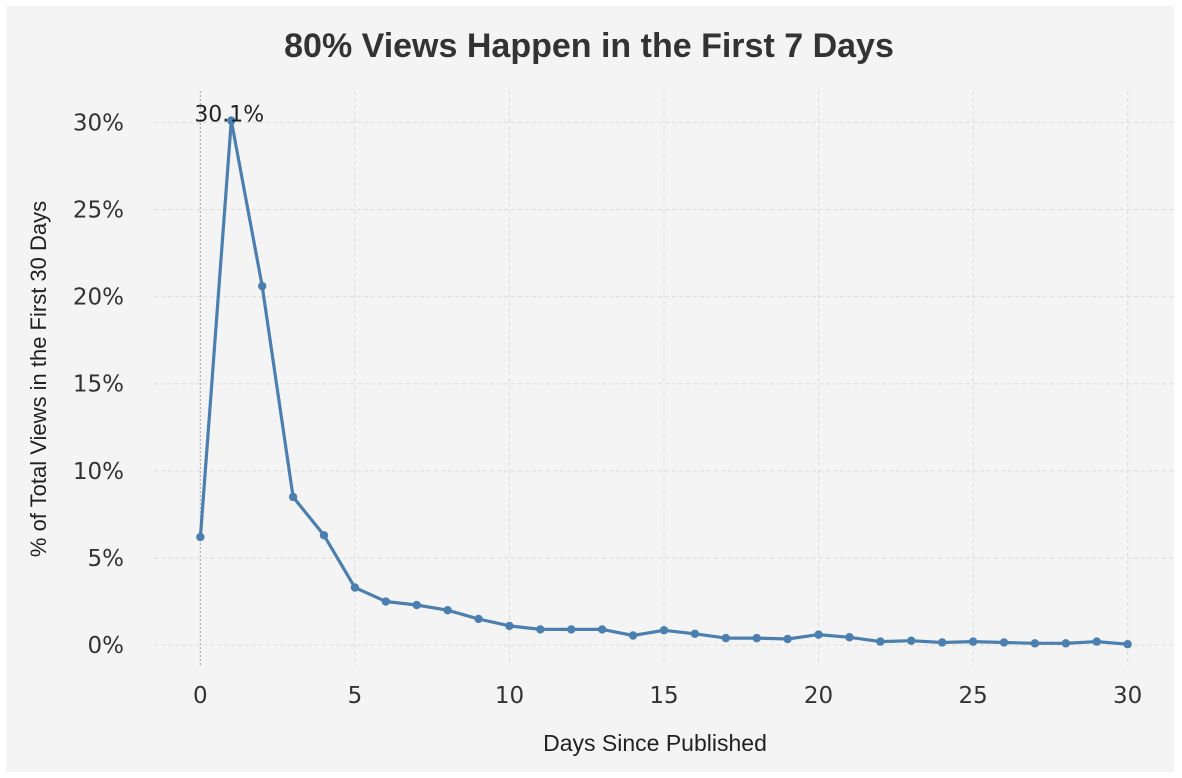 This screenshot has width=1182, height=778. I want to click on y-tick-label: 10%, so click(98, 472).